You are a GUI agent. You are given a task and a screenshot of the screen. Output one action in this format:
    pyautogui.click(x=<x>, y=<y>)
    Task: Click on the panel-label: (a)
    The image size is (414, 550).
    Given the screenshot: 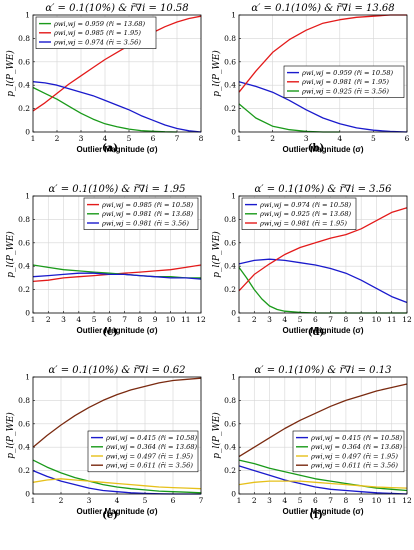 What is the action you would take?
    pyautogui.click(x=110, y=148)
    